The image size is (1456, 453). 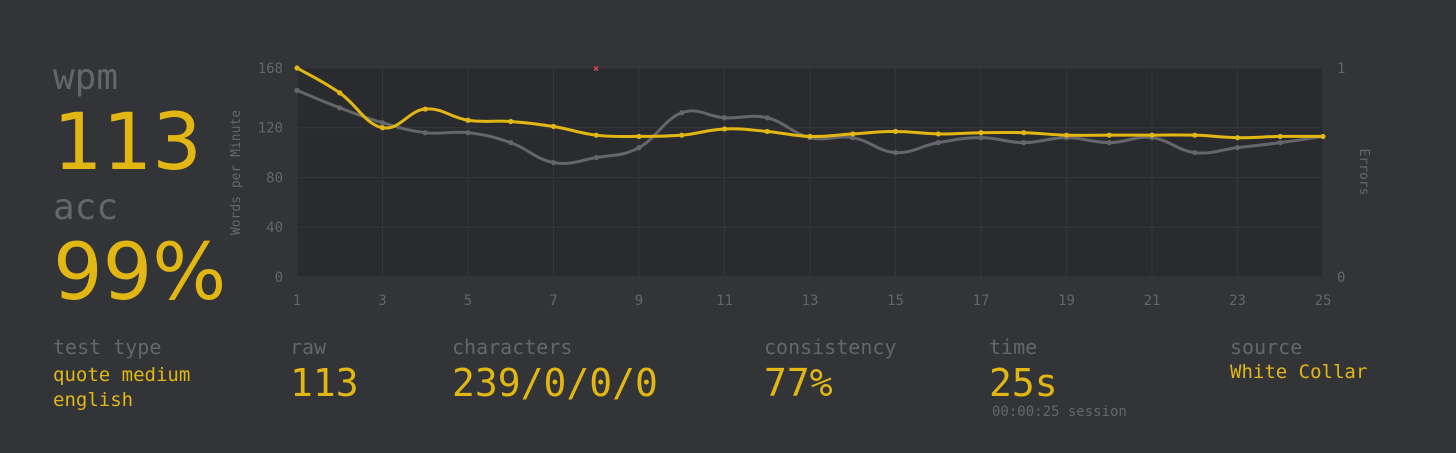 I want to click on x-tick-label: 1, so click(x=297, y=301).